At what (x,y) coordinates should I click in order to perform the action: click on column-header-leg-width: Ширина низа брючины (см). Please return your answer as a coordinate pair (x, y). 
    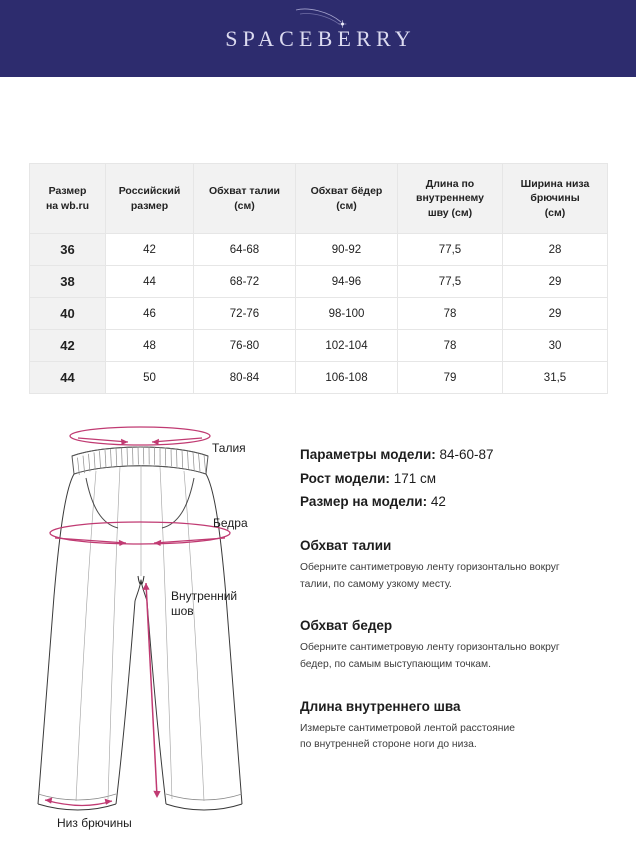
    Looking at the image, I should click on (555, 198).